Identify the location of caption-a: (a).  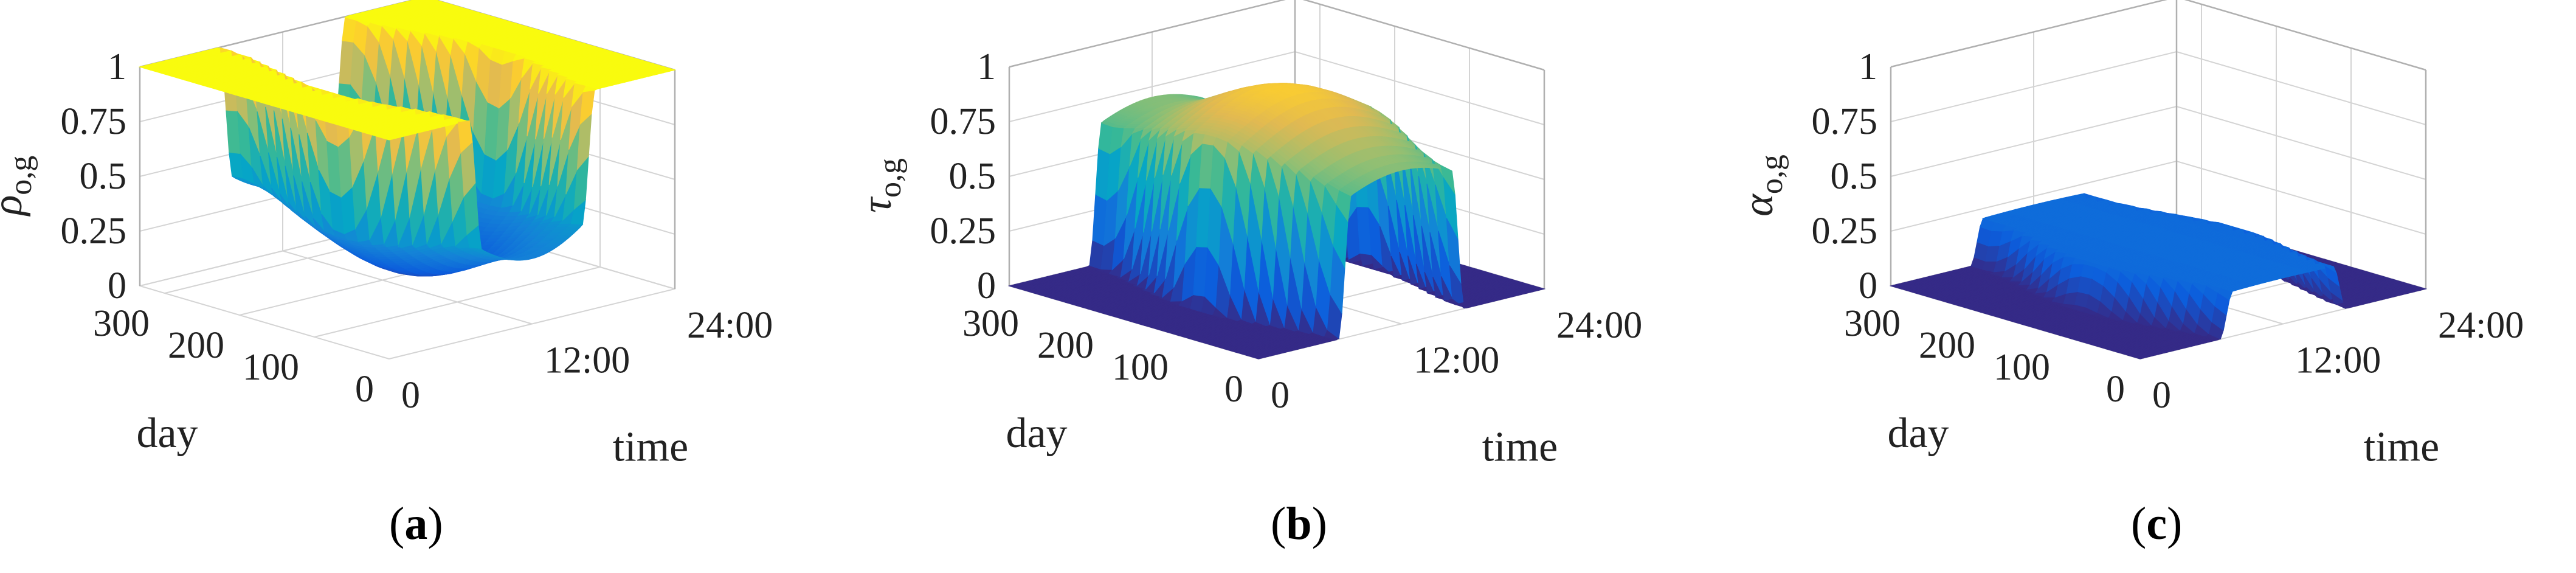
(416, 523).